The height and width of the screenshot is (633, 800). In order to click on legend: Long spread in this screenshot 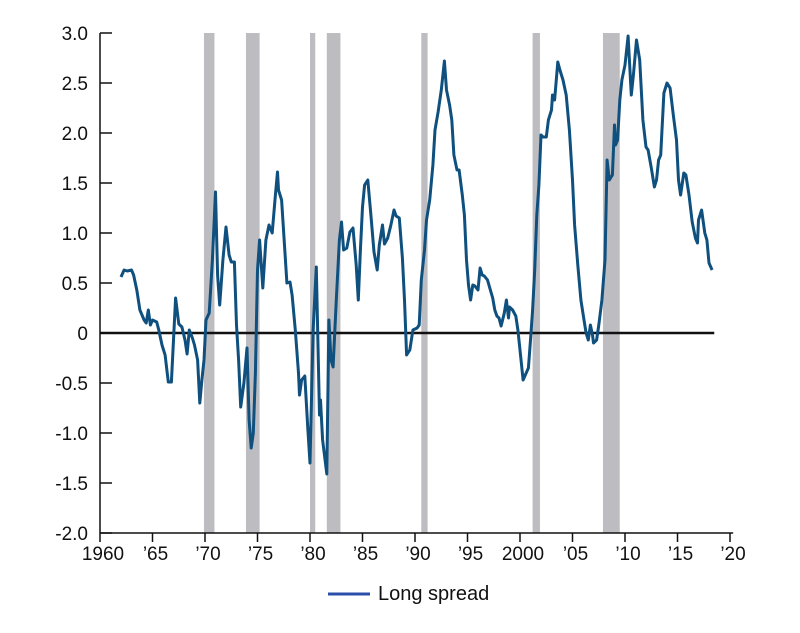, I will do `click(408, 594)`.